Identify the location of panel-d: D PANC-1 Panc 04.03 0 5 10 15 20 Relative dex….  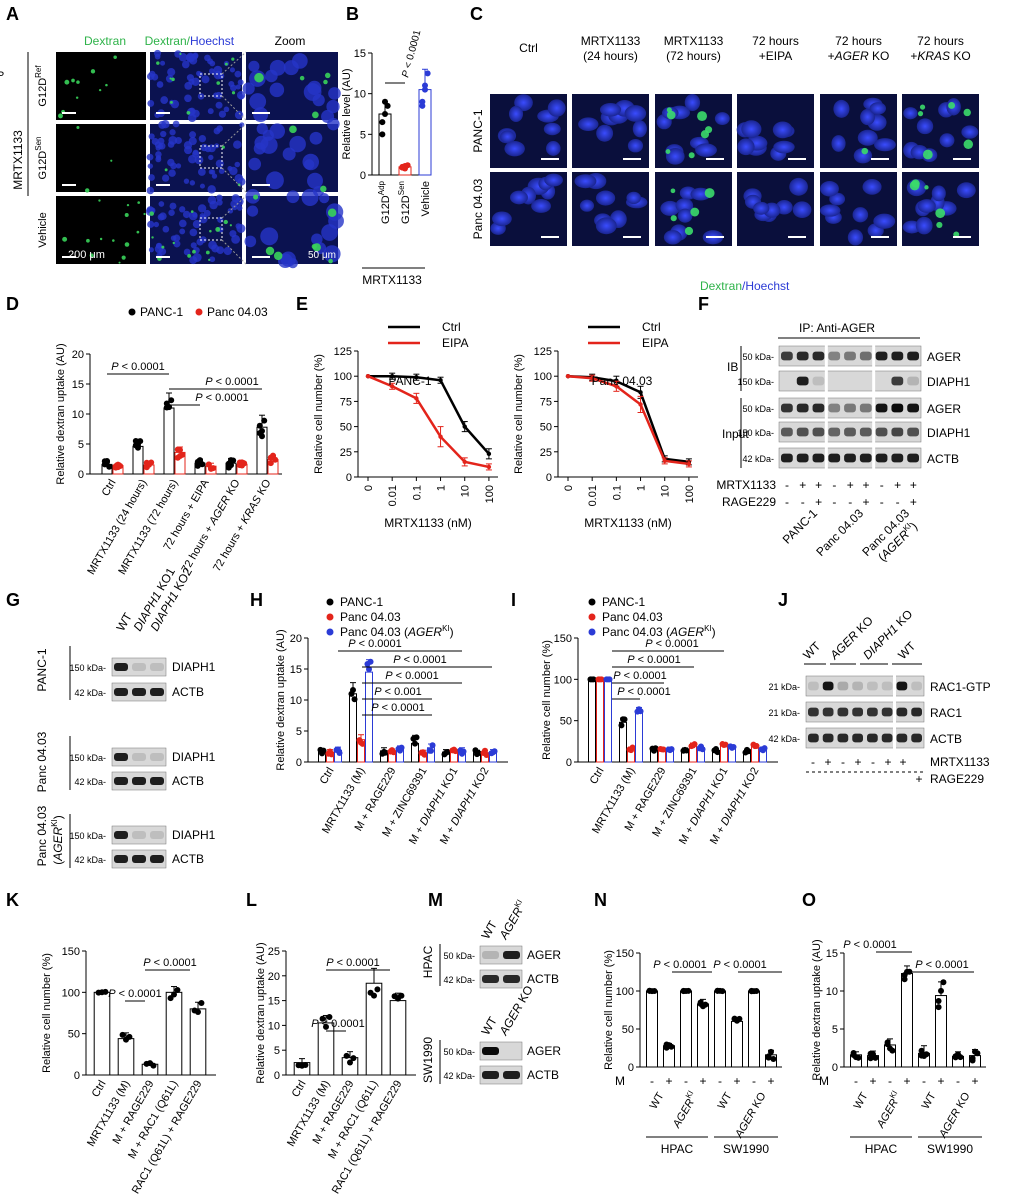
(144, 435).